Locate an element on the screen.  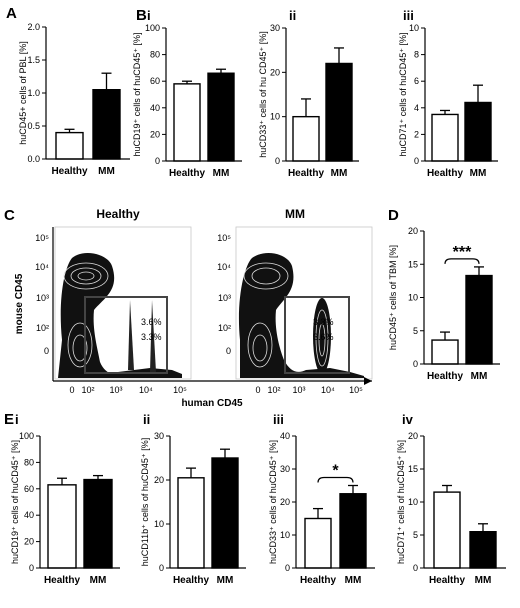
flow-plot-mm: 3.3% 3.6% is located at coordinates (304, 303).